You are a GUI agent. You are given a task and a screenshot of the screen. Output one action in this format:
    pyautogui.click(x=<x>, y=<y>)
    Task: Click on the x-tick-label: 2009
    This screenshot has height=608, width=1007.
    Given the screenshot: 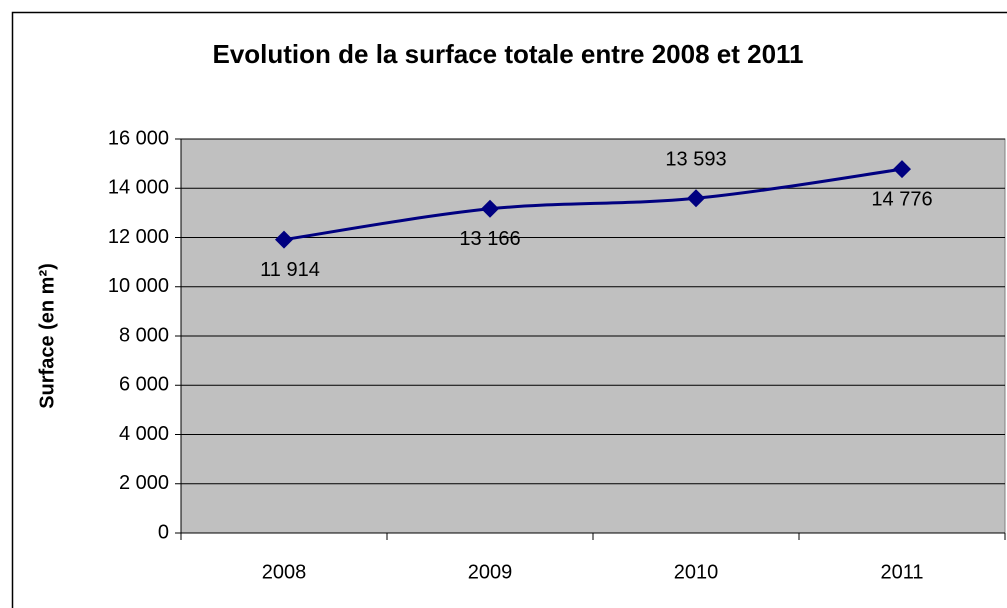 What is the action you would take?
    pyautogui.click(x=490, y=572)
    